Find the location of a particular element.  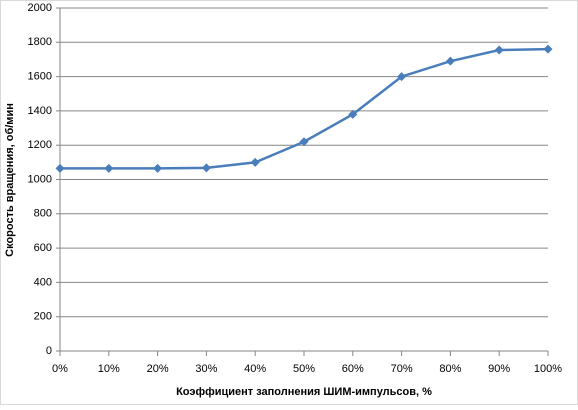

y-axis-title: Скорость вращения, об/мин is located at coordinates (10, 180).